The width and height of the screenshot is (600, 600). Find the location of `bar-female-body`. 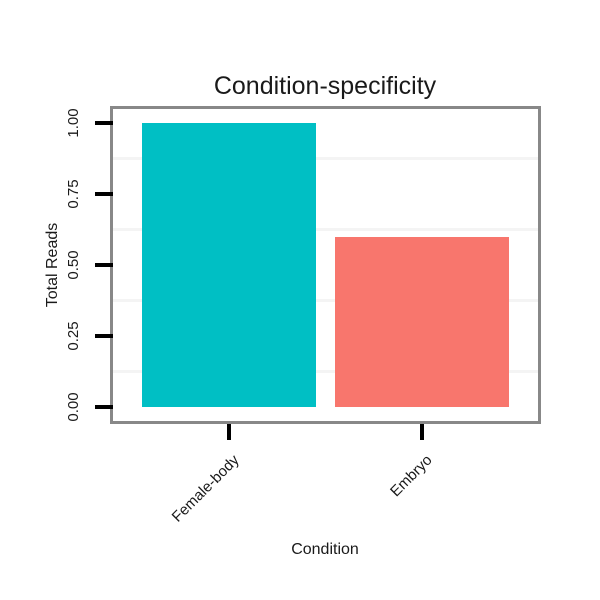

bar-female-body is located at coordinates (228, 265).